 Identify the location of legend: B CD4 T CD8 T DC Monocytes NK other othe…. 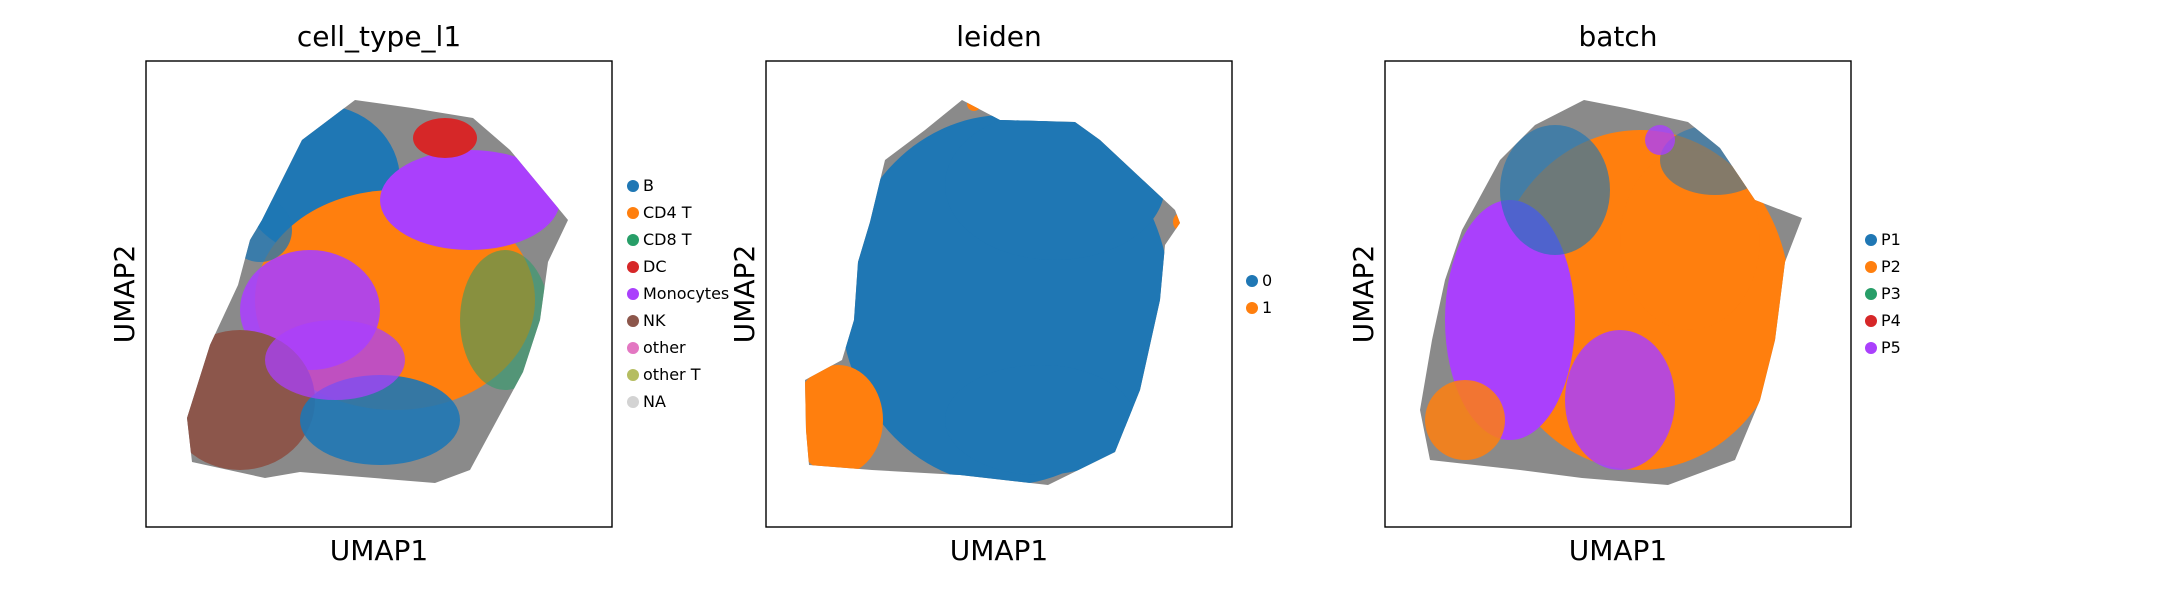
(678, 293).